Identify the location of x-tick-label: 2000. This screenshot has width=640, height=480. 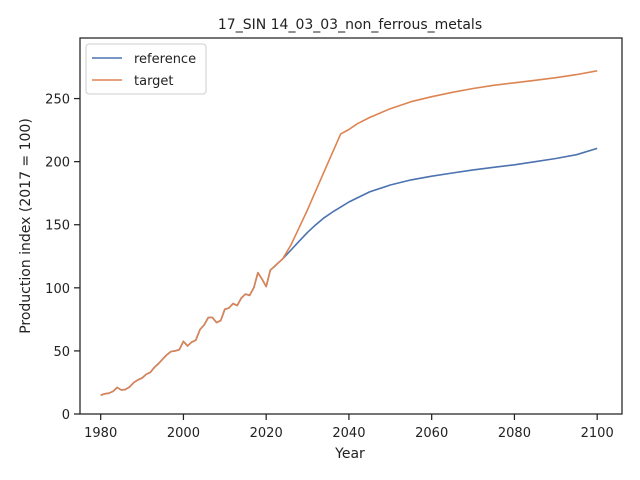
(183, 433).